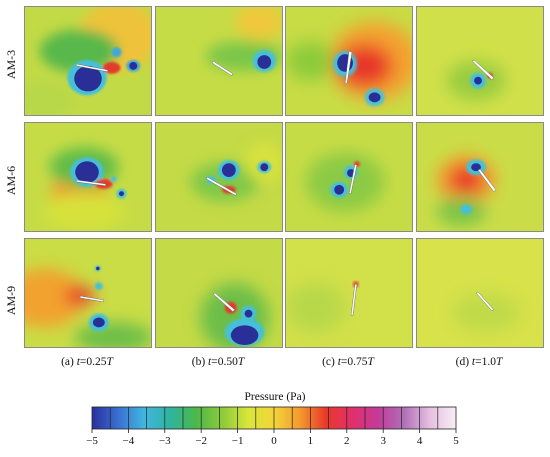 Image resolution: width=550 pixels, height=457 pixels. What do you see at coordinates (129, 441) in the screenshot?
I see `colorbar-tick-label: −4` at bounding box center [129, 441].